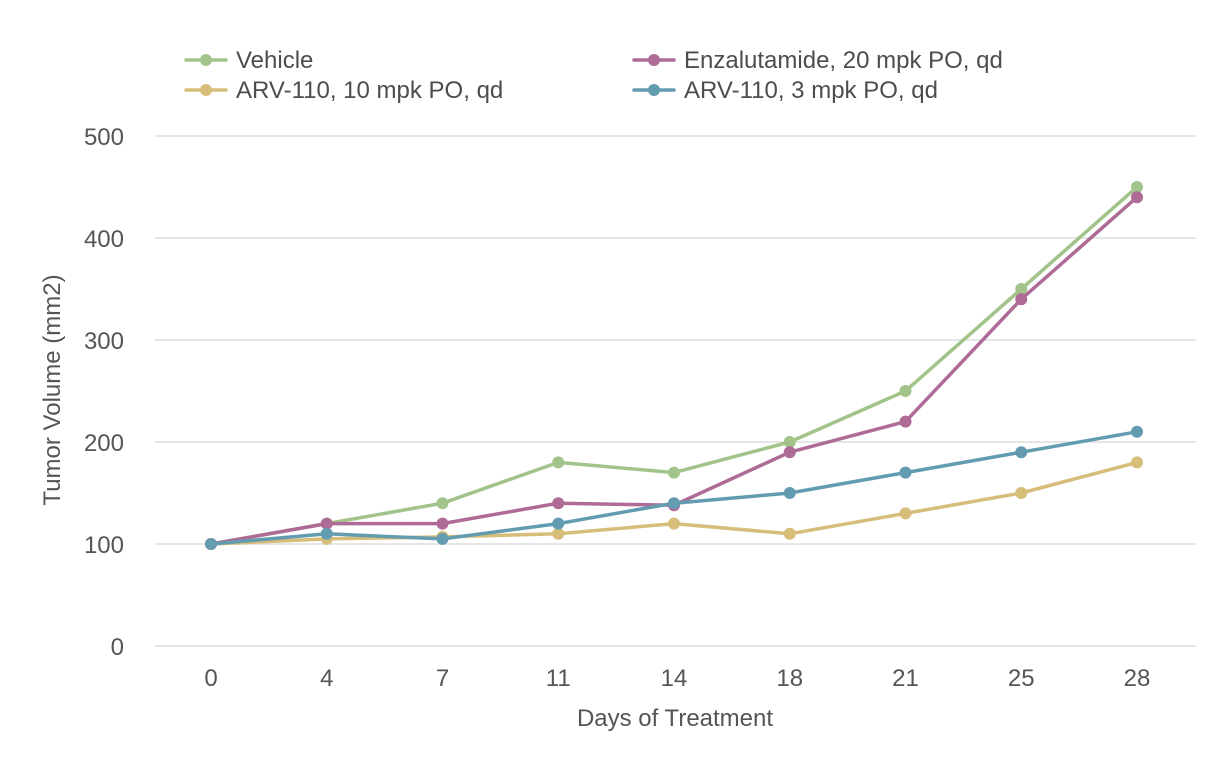  What do you see at coordinates (1137, 678) in the screenshot?
I see `x-tick-label: 28` at bounding box center [1137, 678].